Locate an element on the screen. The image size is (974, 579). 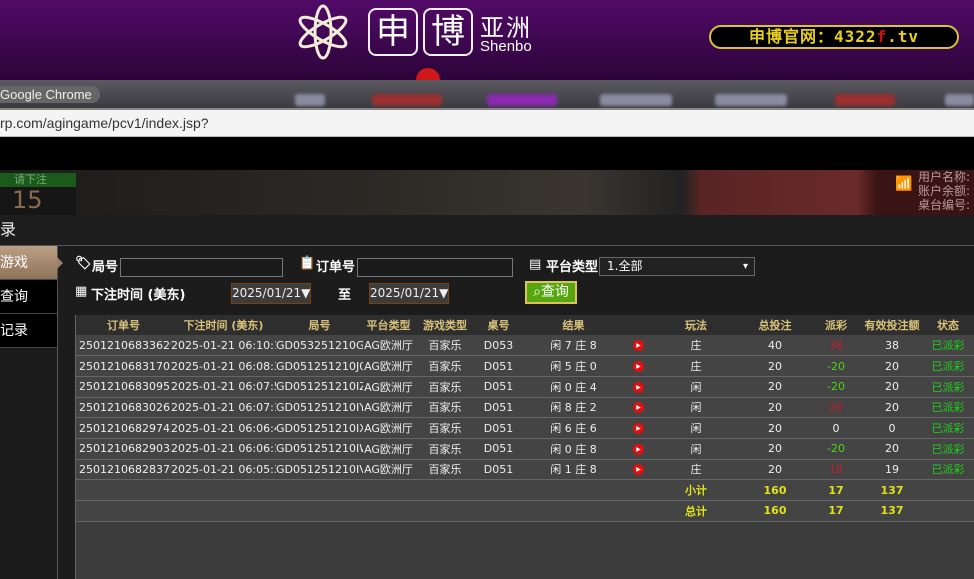
cell-result: 闲 0 庄 4 is located at coordinates (573, 387).